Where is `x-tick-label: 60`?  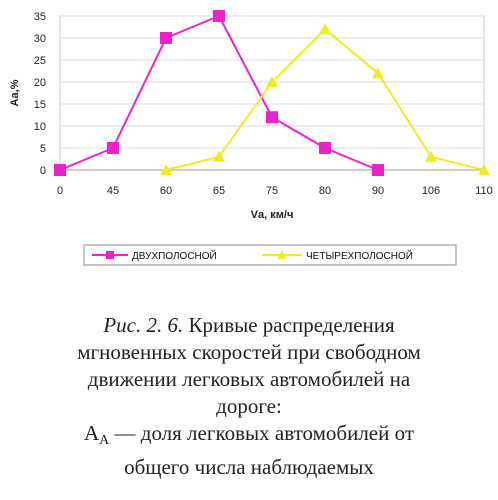 x-tick-label: 60 is located at coordinates (166, 191).